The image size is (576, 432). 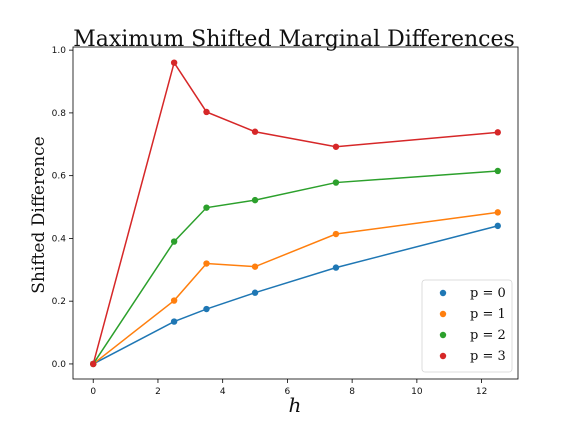 I want to click on y-tick-label: 0.4, so click(x=59, y=239).